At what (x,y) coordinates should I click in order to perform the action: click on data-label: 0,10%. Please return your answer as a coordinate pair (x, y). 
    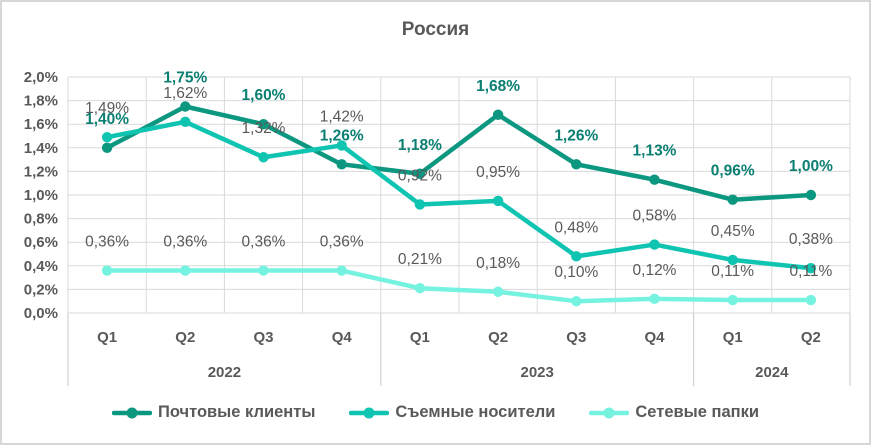
    Looking at the image, I should click on (576, 272).